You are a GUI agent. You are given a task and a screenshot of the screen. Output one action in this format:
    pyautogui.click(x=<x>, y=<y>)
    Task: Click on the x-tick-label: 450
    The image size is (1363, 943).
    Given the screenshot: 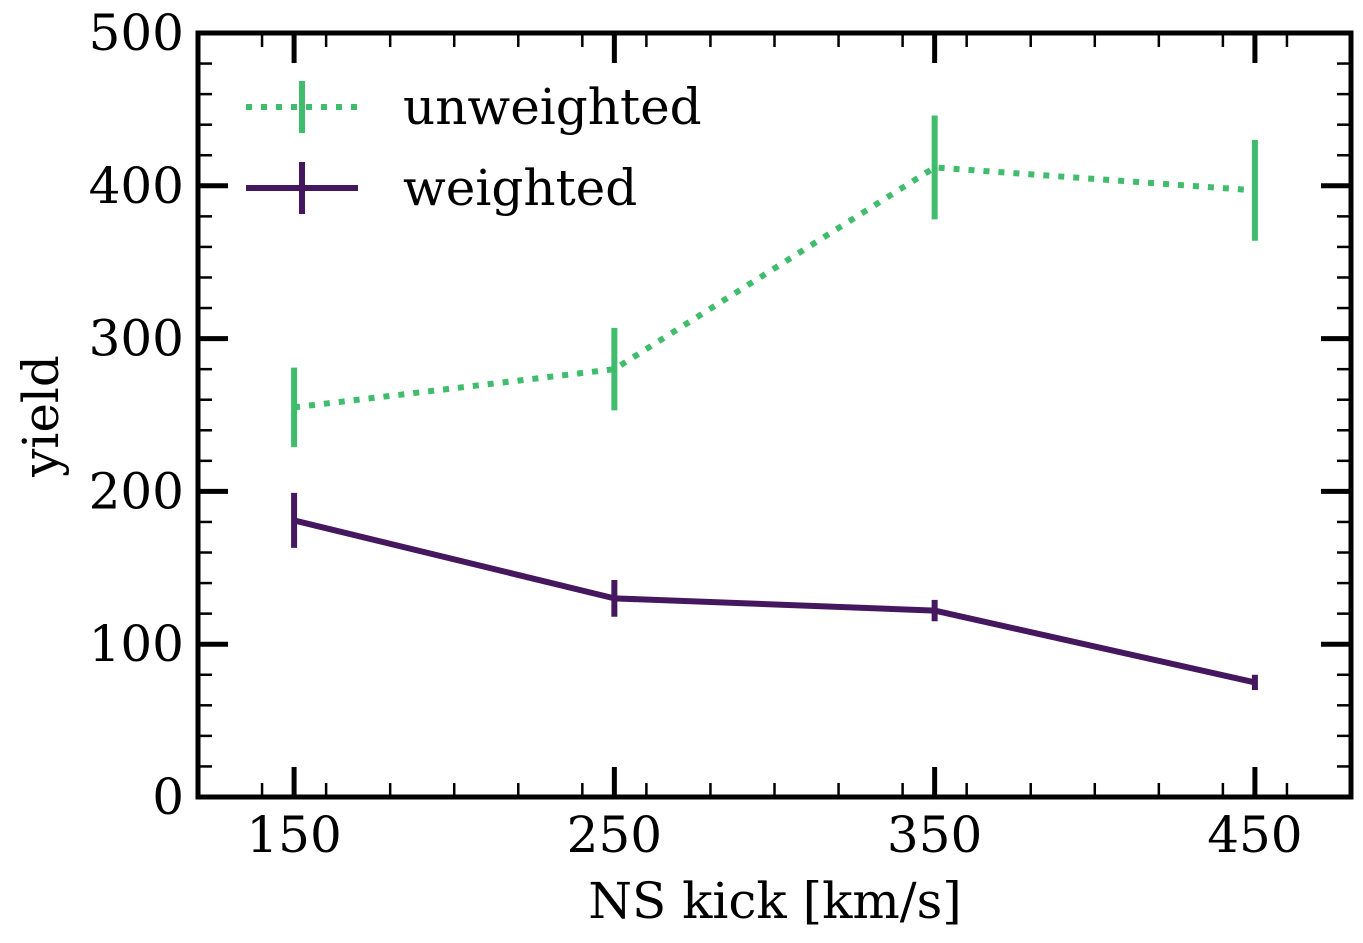 What is the action you would take?
    pyautogui.click(x=1254, y=835)
    